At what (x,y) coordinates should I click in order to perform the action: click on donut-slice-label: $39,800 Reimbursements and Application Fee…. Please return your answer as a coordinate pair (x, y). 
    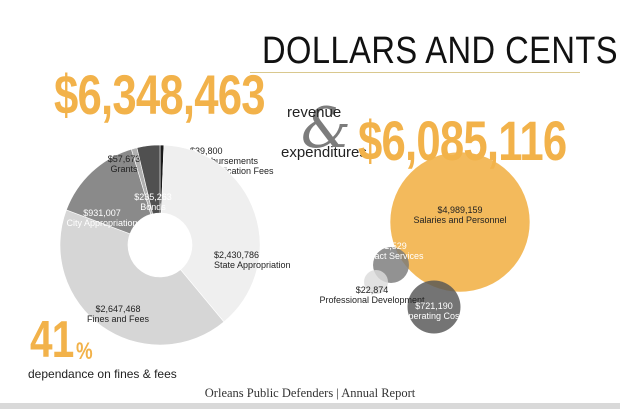
    Looking at the image, I should click on (232, 161).